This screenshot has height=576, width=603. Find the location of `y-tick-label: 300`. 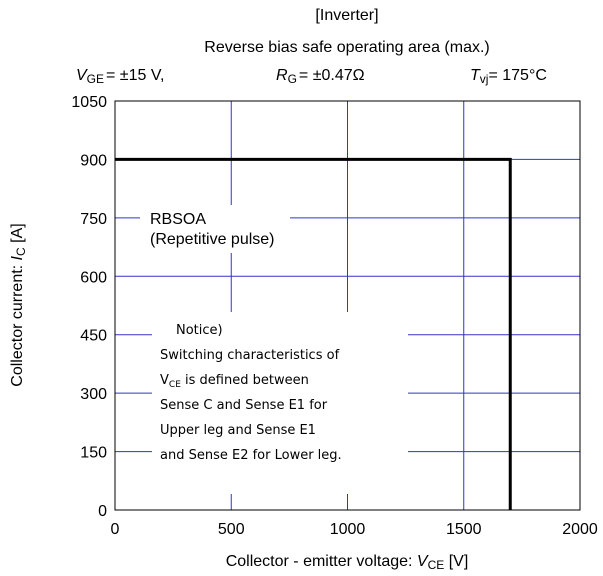

y-tick-label: 300 is located at coordinates (93, 394).